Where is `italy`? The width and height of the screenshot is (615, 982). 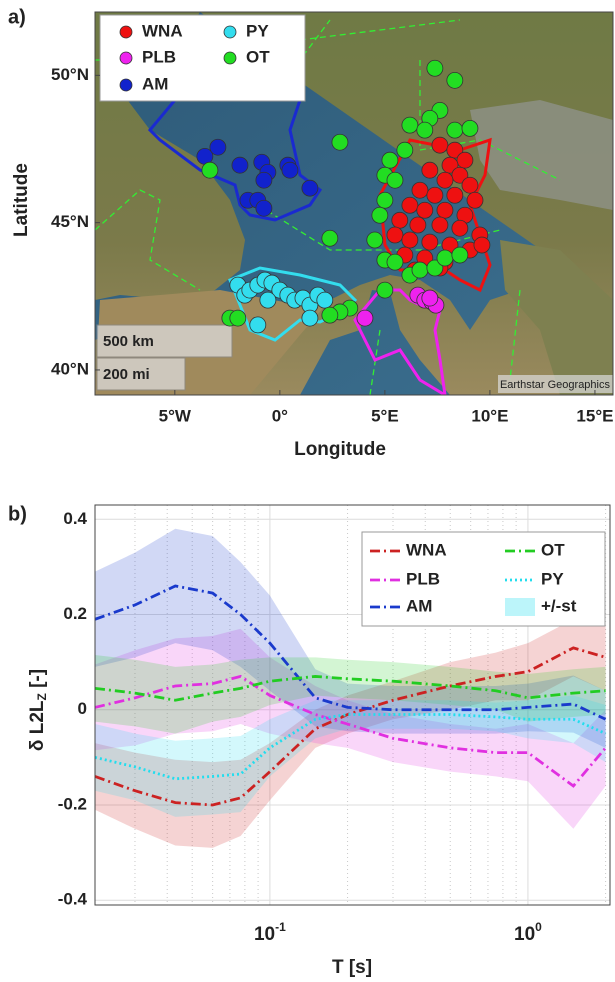 italy is located at coordinates (556, 317).